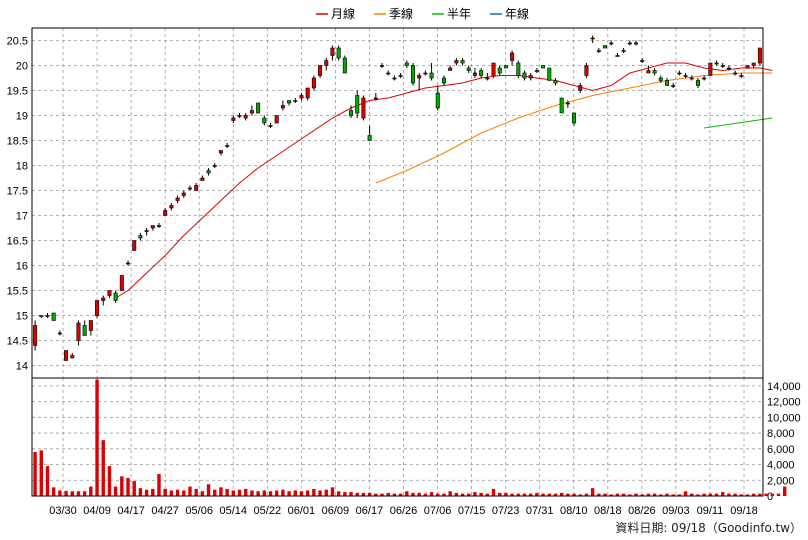  Describe the element at coordinates (343, 13) in the screenshot. I see `legend-label-0: 月線` at that location.